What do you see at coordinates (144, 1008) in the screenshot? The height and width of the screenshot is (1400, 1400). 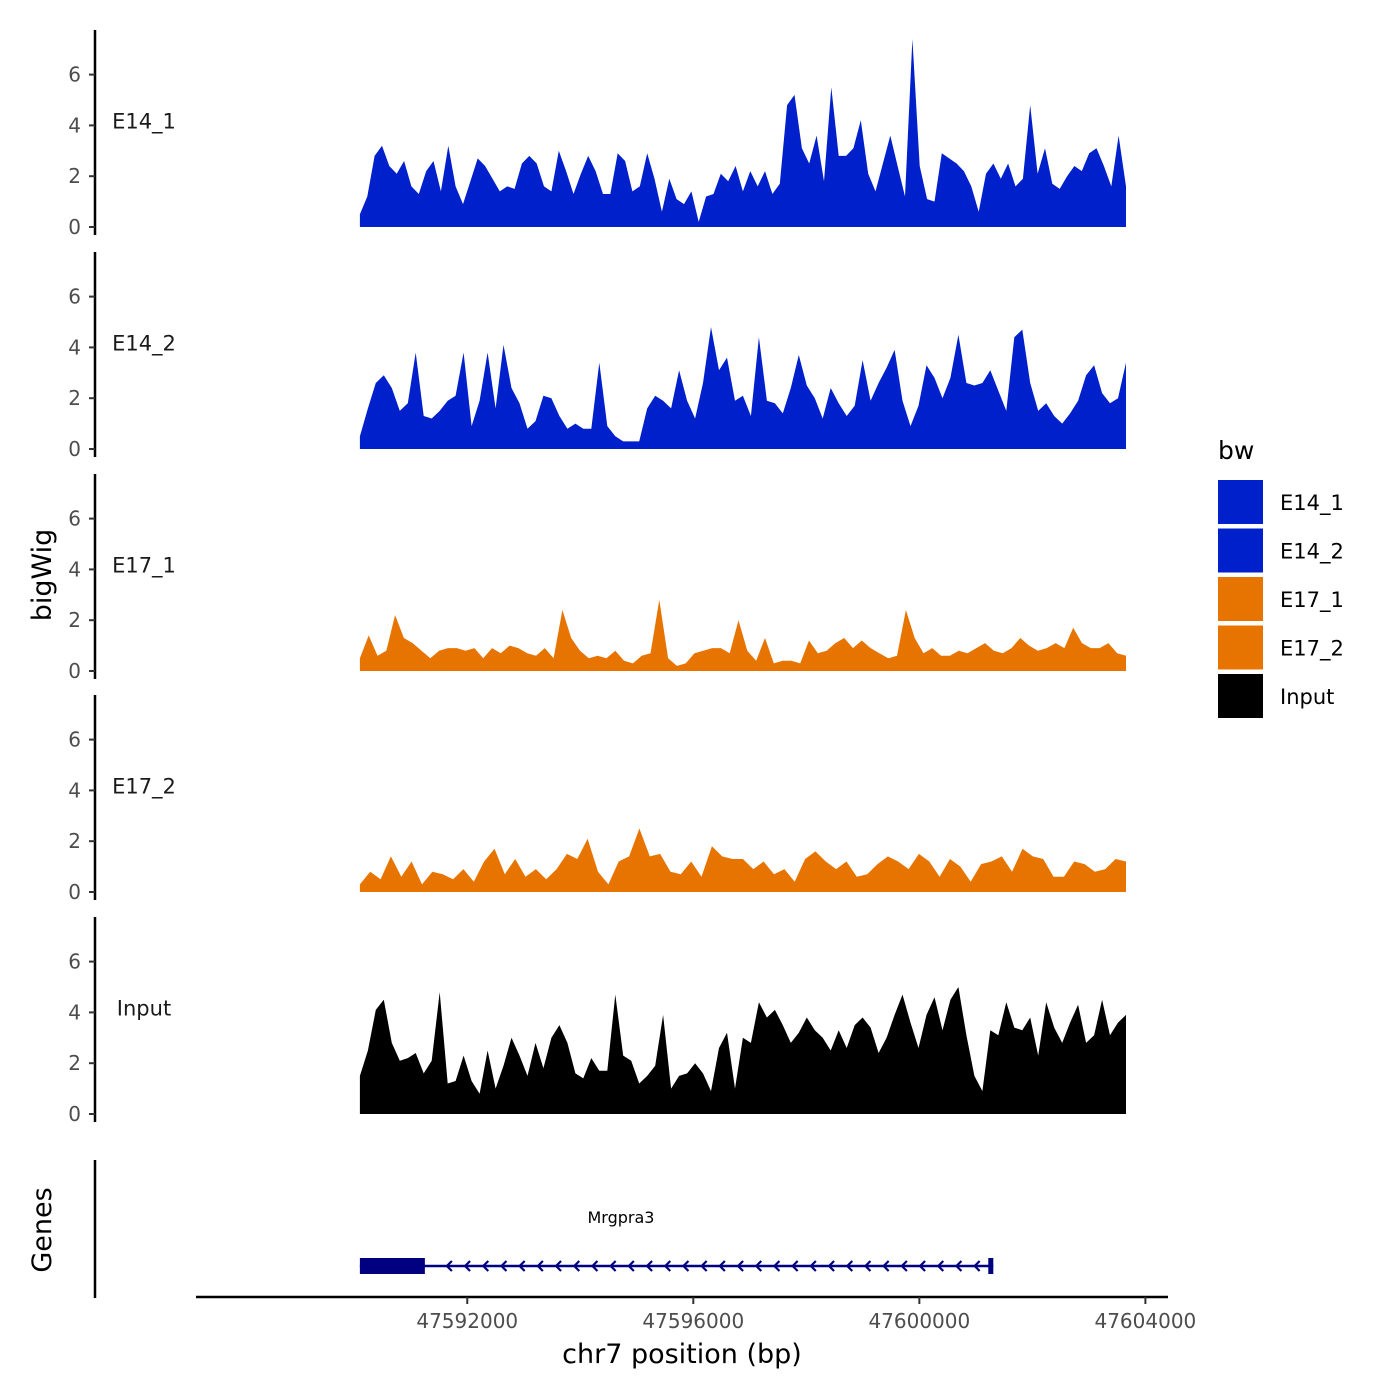 I see `track-label-Input: Input` at bounding box center [144, 1008].